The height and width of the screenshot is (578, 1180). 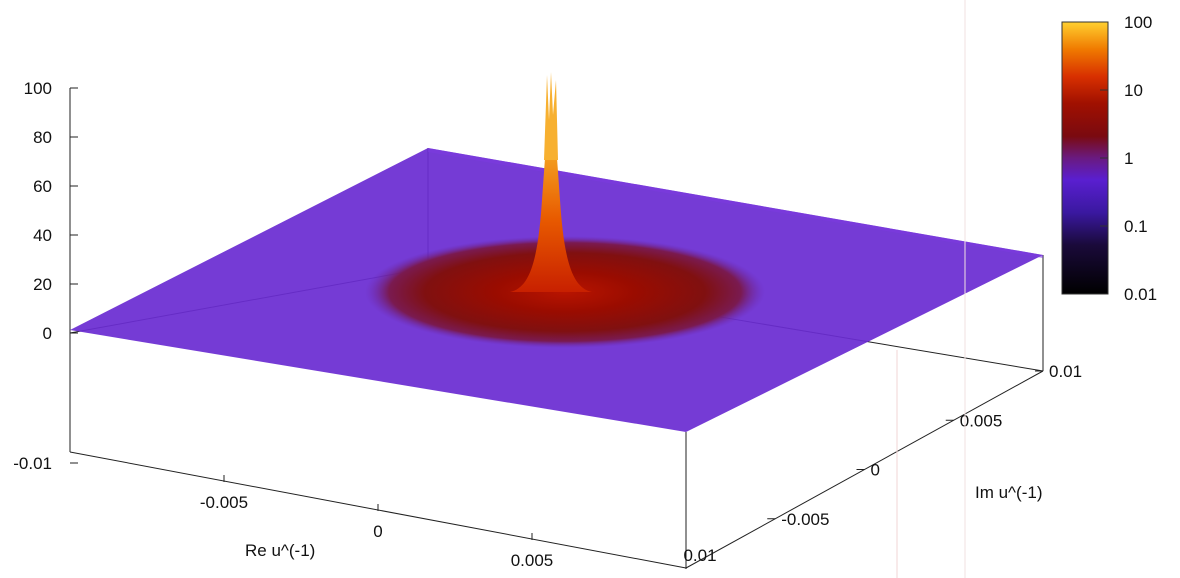 What do you see at coordinates (1140, 294) in the screenshot?
I see `colorbar-tick-label: 0.01` at bounding box center [1140, 294].